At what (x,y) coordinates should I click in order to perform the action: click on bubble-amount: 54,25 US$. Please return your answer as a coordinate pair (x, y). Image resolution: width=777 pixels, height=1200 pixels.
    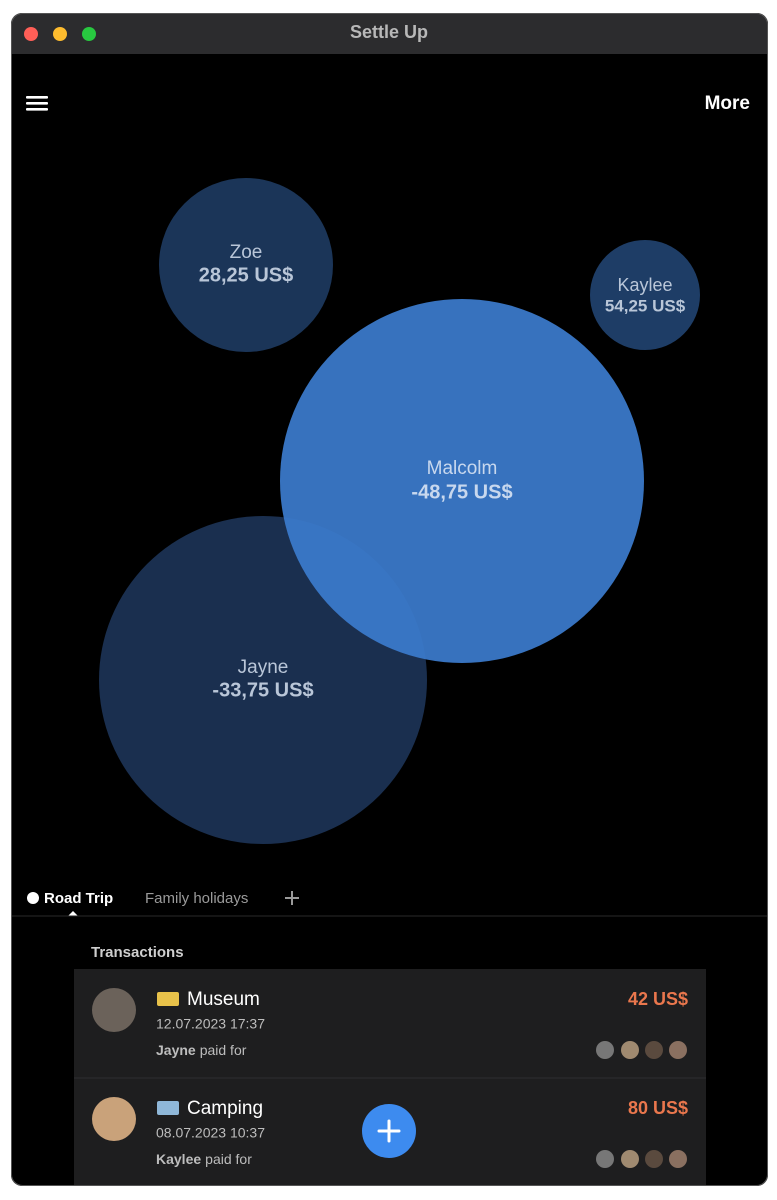
    Looking at the image, I should click on (645, 305).